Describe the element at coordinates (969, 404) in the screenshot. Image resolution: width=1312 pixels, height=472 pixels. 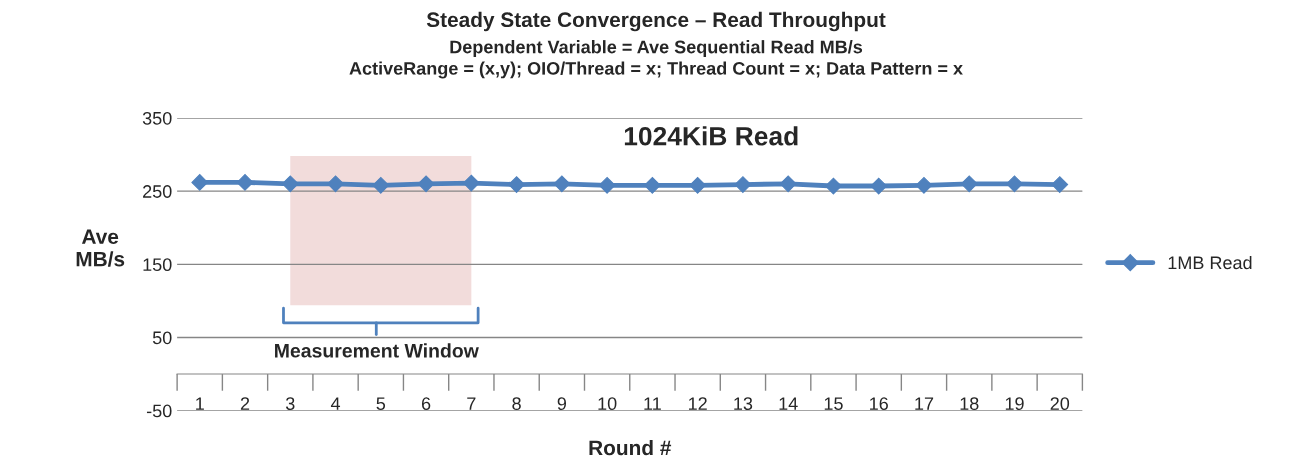
I see `x-tick-label: 18` at that location.